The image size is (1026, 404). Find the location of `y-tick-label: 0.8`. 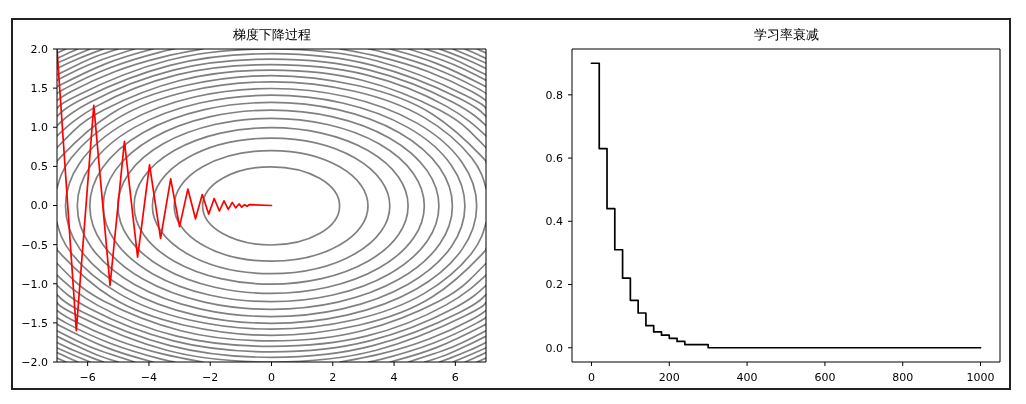

y-tick-label: 0.8 is located at coordinates (554, 95).